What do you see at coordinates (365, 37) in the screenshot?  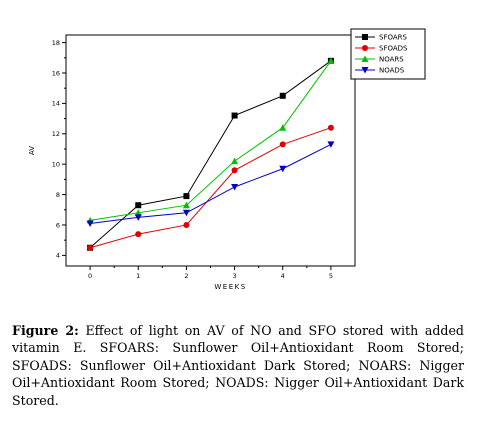 I see `legend-marker-sfoars` at bounding box center [365, 37].